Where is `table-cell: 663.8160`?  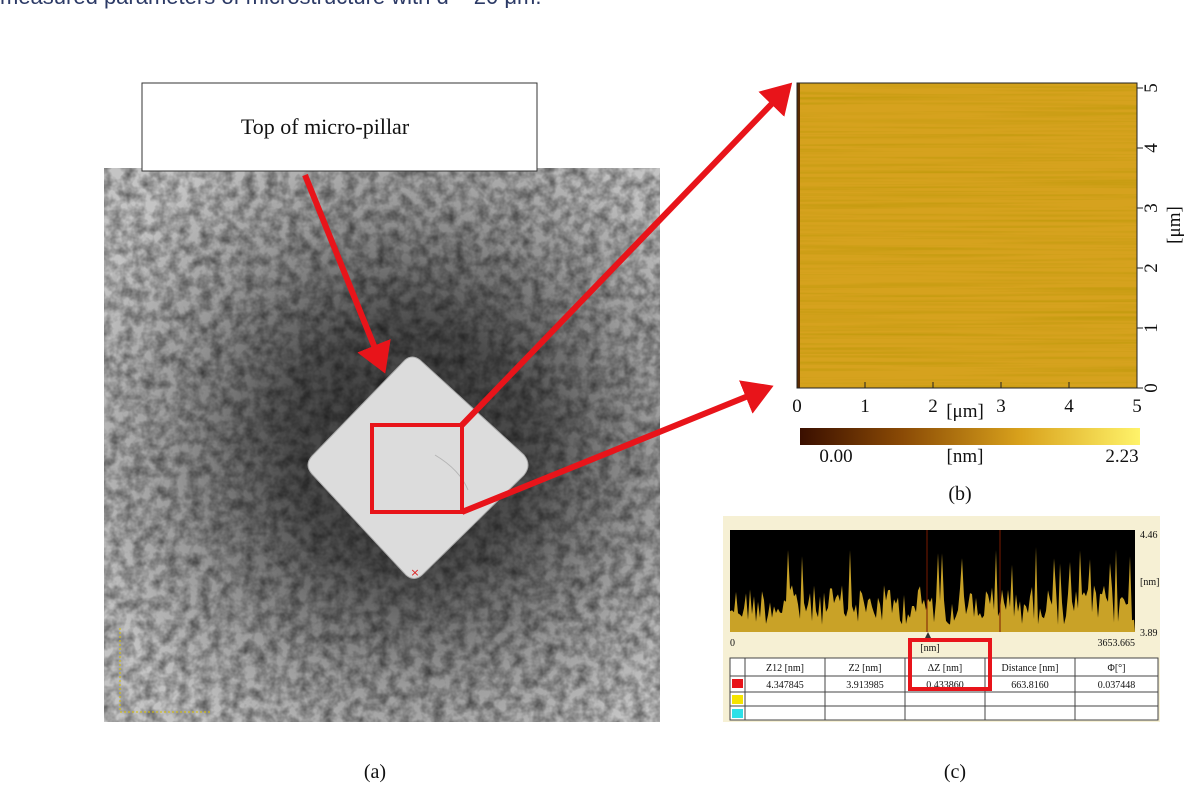
table-cell: 663.8160 is located at coordinates (1030, 685).